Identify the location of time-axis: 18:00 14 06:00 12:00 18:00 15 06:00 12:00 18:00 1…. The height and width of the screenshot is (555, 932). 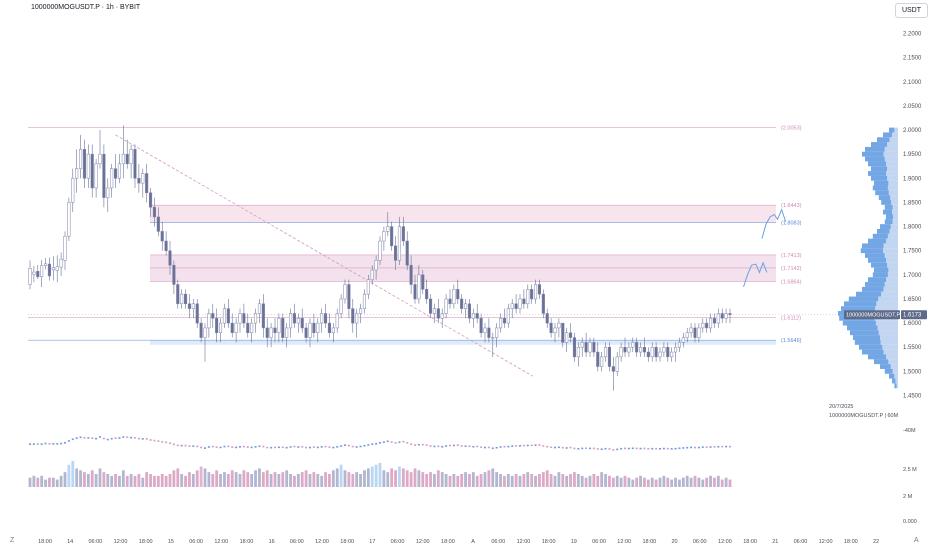
(458, 542).